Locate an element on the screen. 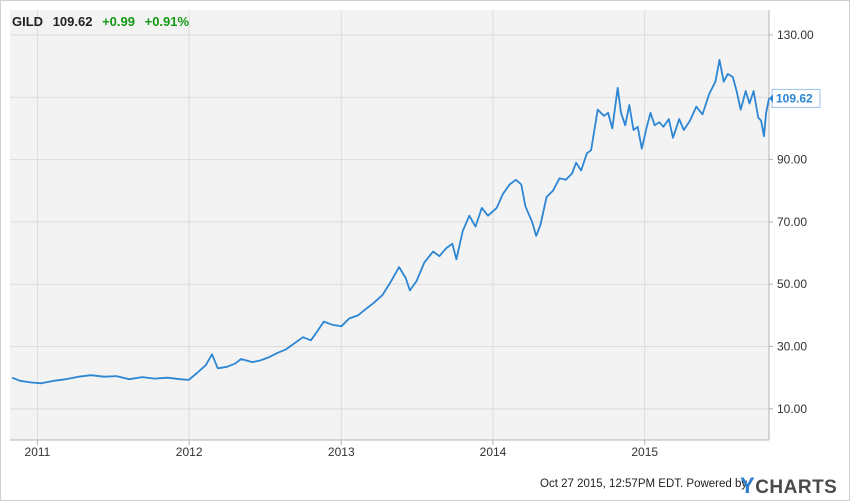 The image size is (850, 501). y-tick-label: 30.00 is located at coordinates (792, 347).